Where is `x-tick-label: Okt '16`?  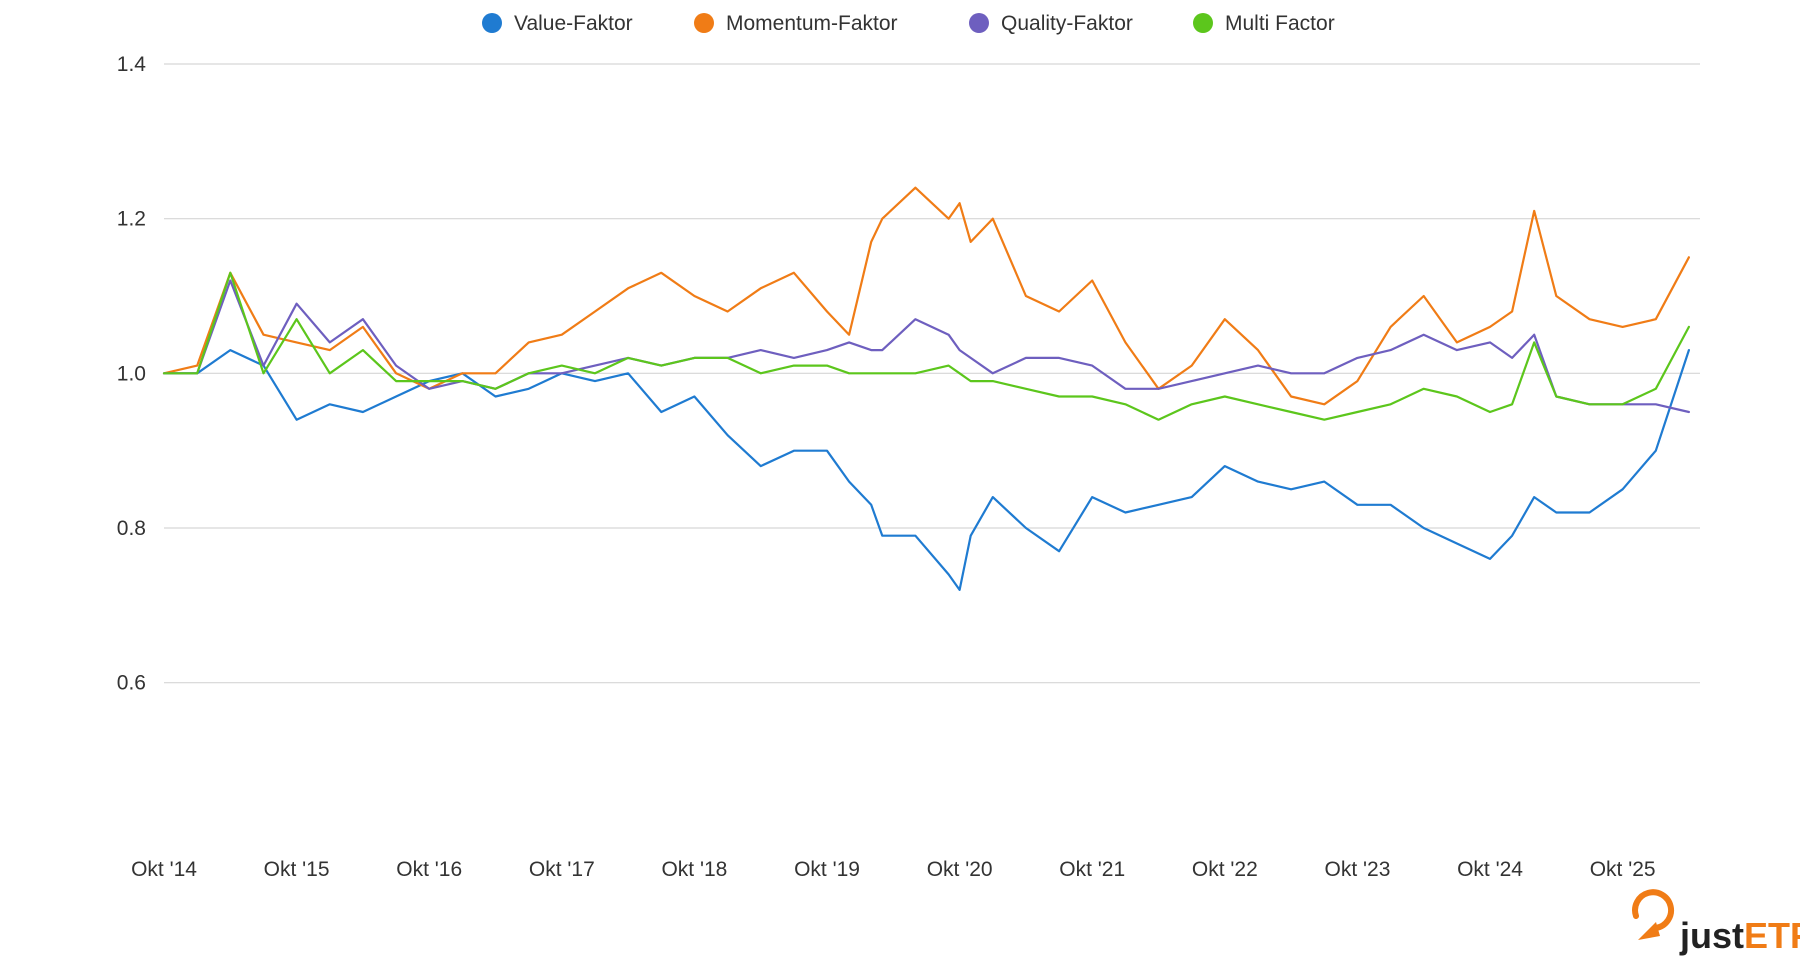 x-tick-label: Okt '16 is located at coordinates (429, 869).